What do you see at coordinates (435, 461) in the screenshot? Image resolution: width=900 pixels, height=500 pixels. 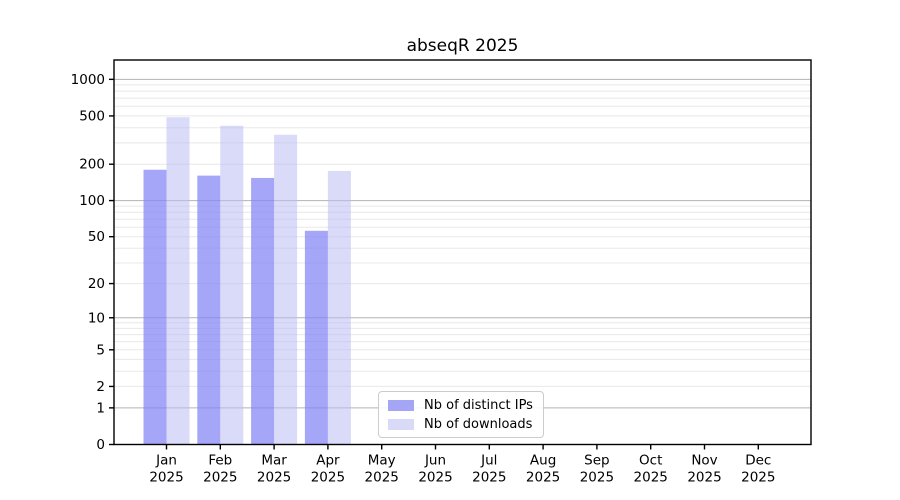 I see `x-tick-label-month: Jun` at bounding box center [435, 461].